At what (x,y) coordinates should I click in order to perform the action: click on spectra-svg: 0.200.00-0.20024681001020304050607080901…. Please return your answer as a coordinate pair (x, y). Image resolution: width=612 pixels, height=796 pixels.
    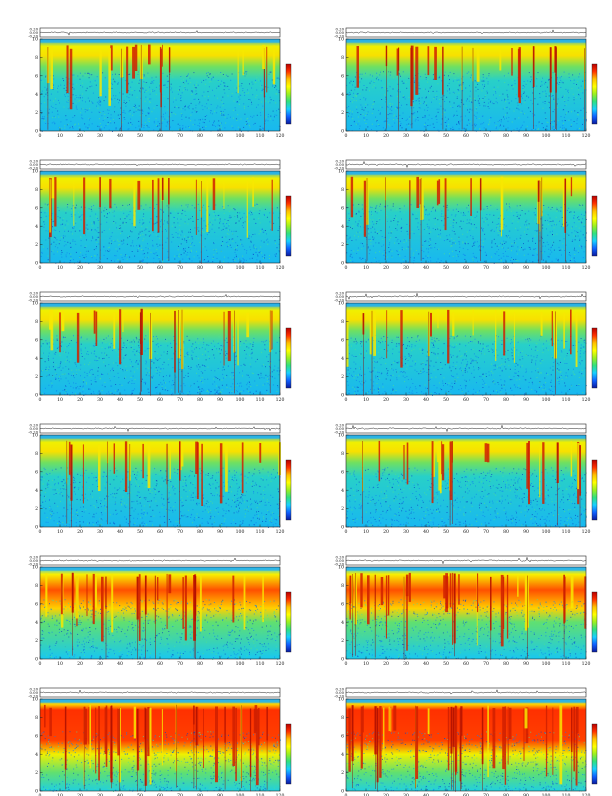
    Looking at the image, I should click on (153, 730).